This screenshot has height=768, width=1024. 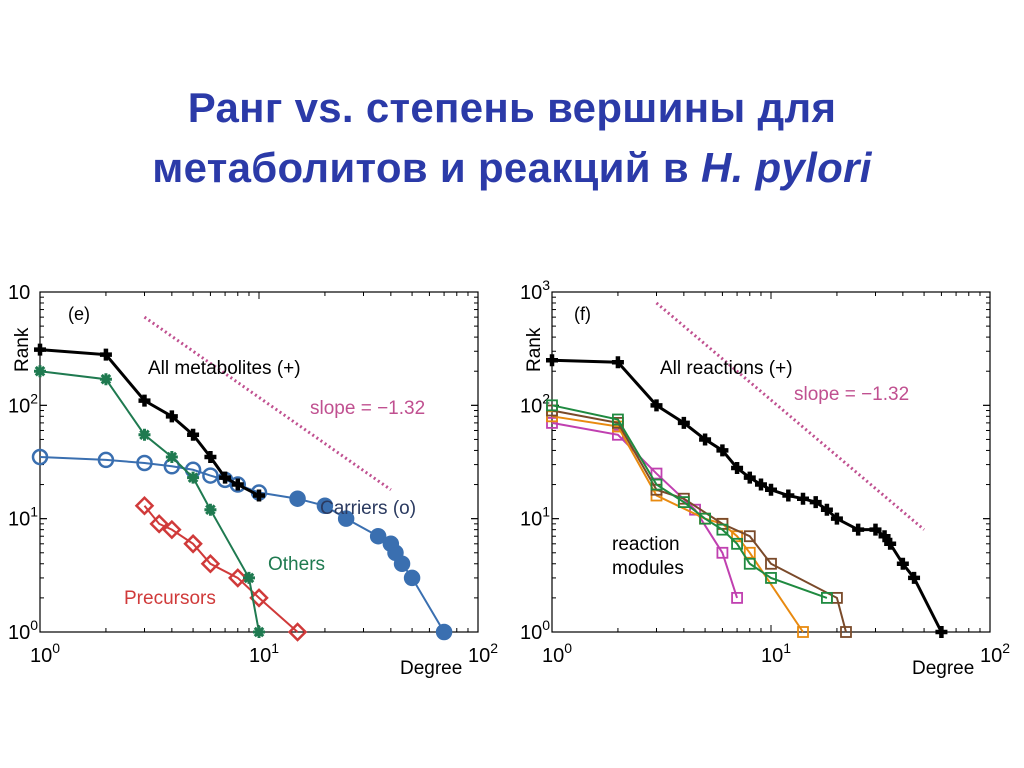 I want to click on annotation-line2: modules, so click(x=648, y=568).